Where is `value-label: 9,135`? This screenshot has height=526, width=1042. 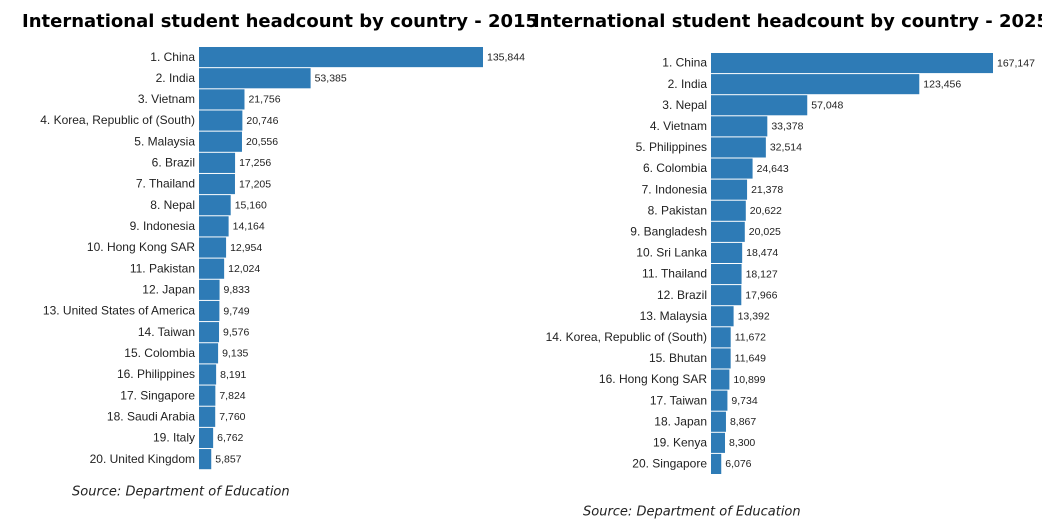
value-label: 9,135 is located at coordinates (235, 354).